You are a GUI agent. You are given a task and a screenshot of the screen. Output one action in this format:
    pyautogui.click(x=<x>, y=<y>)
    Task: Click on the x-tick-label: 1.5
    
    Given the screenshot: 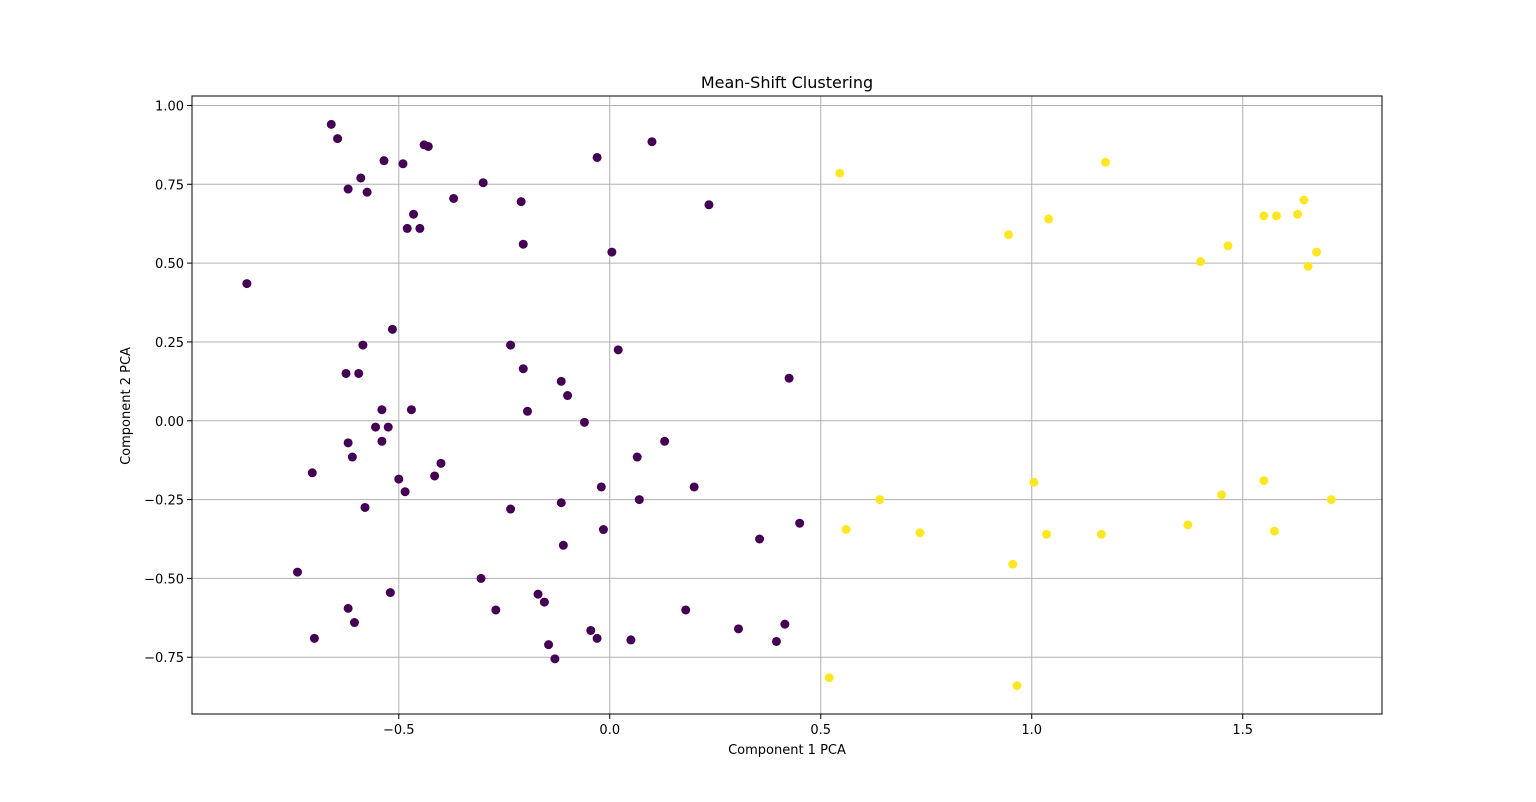 What is the action you would take?
    pyautogui.click(x=1242, y=730)
    